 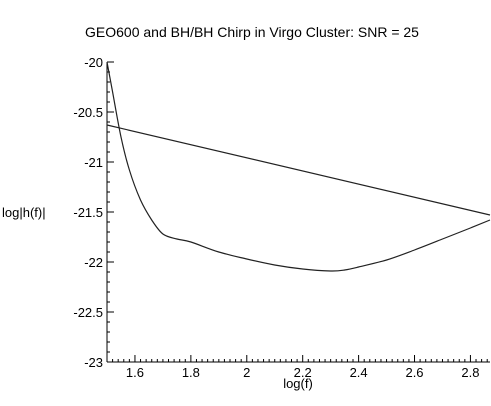 What do you see at coordinates (303, 372) in the screenshot?
I see `x-tick-label: 2.2` at bounding box center [303, 372].